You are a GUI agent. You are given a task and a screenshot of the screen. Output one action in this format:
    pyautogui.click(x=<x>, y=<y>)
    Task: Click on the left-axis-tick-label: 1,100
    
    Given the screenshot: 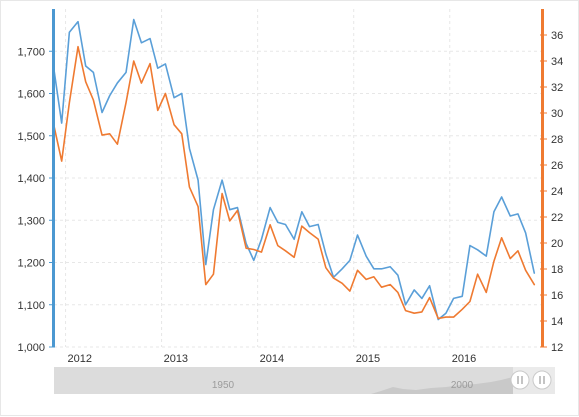 What is the action you would take?
    pyautogui.click(x=31, y=306)
    